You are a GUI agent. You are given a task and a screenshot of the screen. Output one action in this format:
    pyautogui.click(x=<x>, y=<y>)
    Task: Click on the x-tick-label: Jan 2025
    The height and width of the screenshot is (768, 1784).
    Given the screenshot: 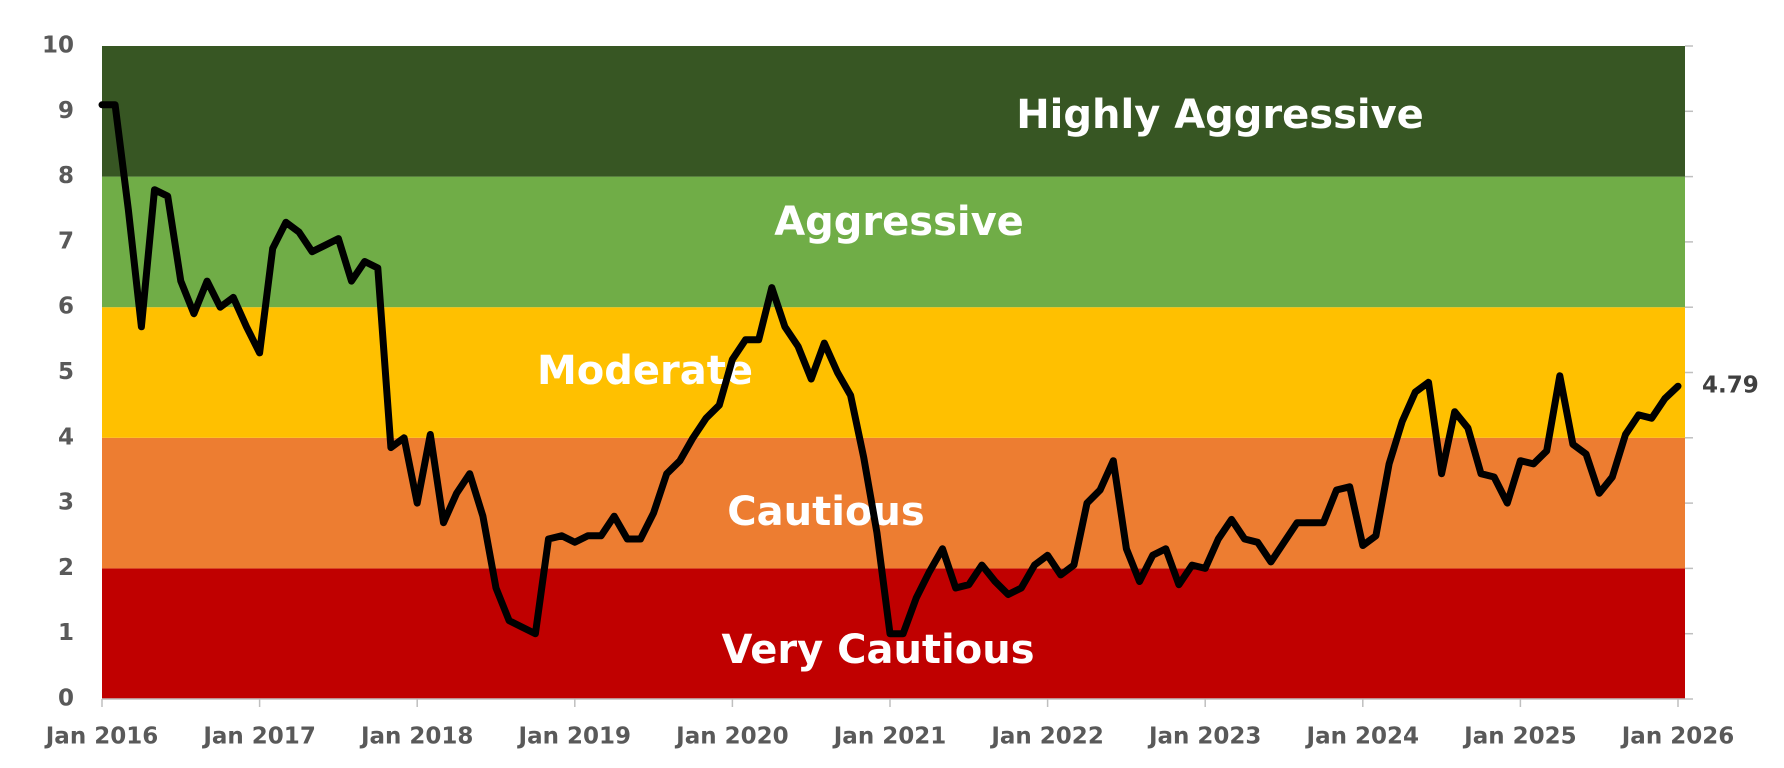 What is the action you would take?
    pyautogui.click(x=1519, y=737)
    